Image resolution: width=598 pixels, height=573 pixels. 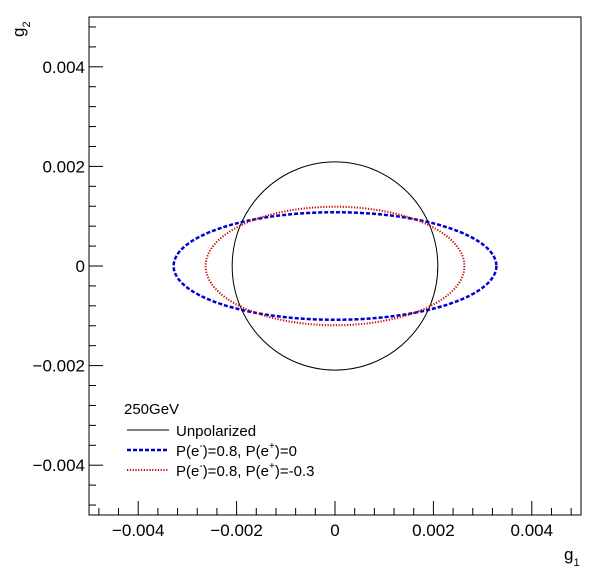 What do you see at coordinates (236, 530) in the screenshot?
I see `x-tick-label: −0.002` at bounding box center [236, 530].